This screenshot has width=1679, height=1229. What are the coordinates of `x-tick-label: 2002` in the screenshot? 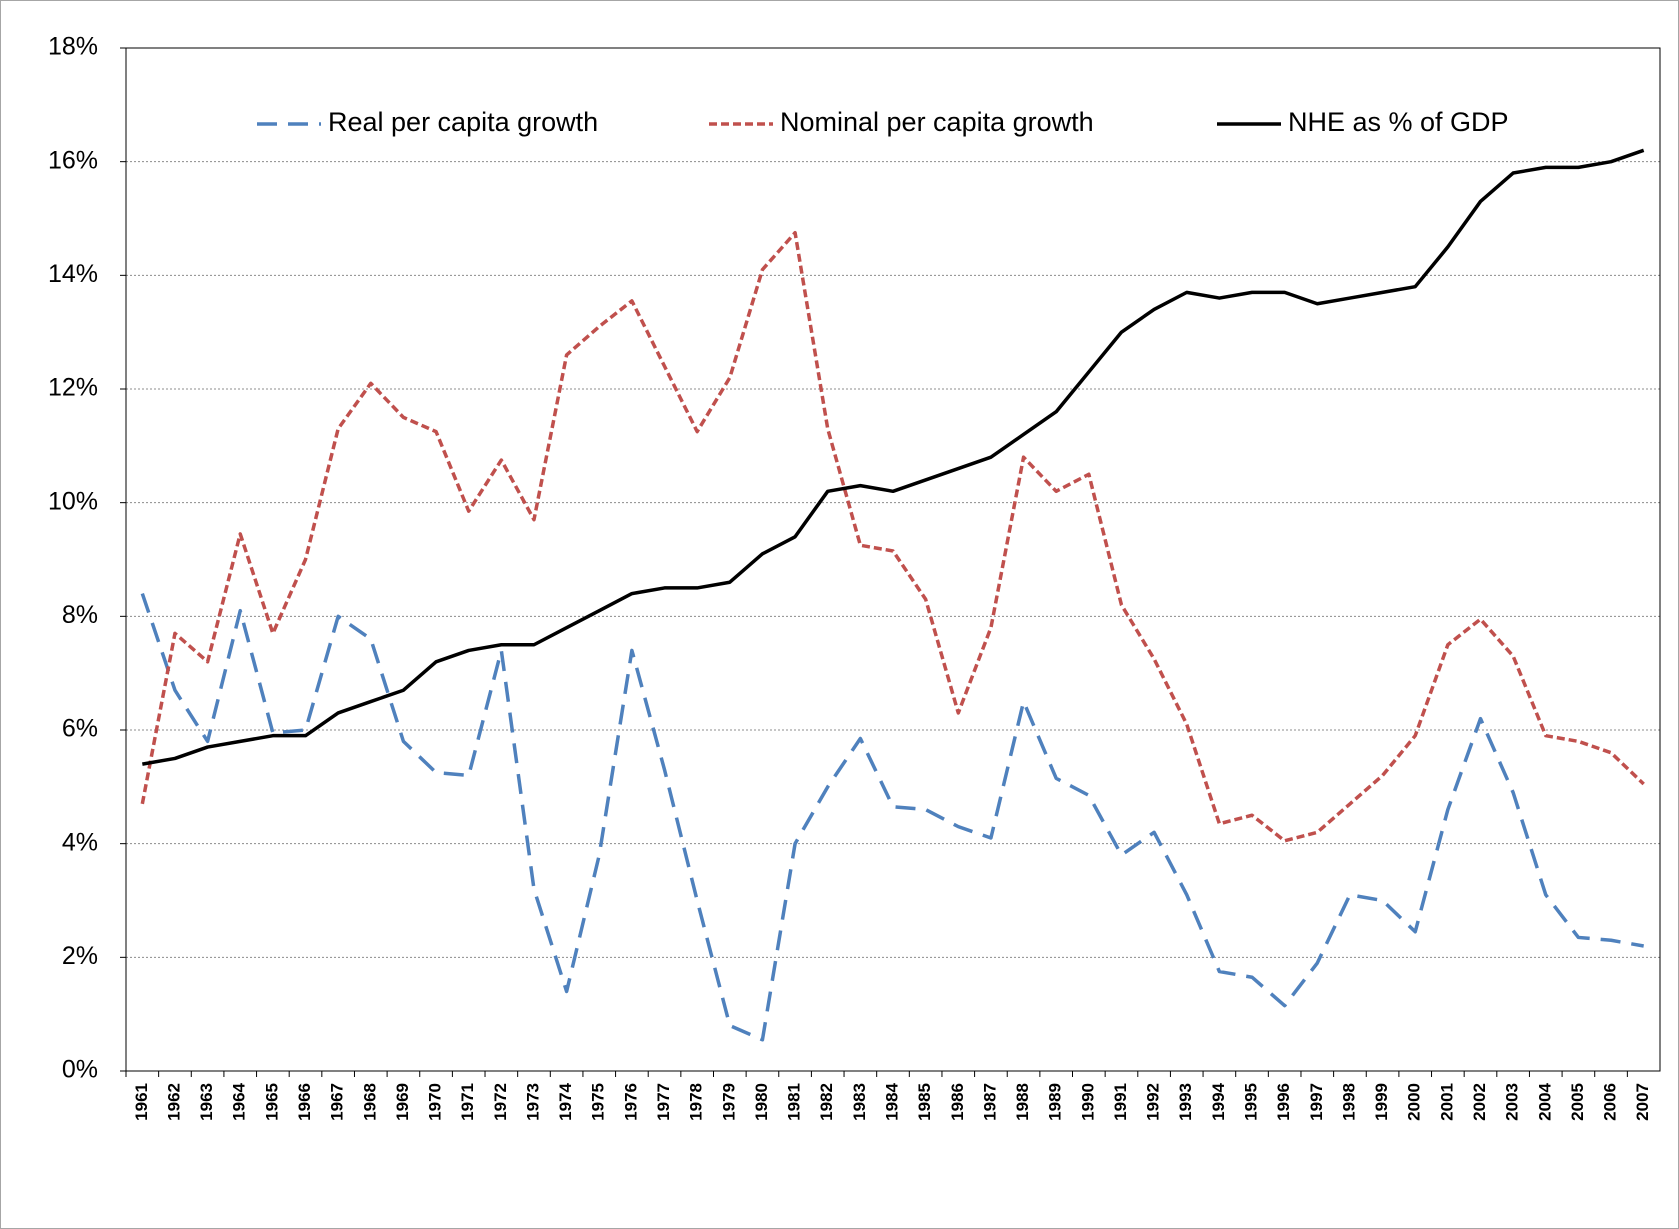 It's located at (1479, 1102).